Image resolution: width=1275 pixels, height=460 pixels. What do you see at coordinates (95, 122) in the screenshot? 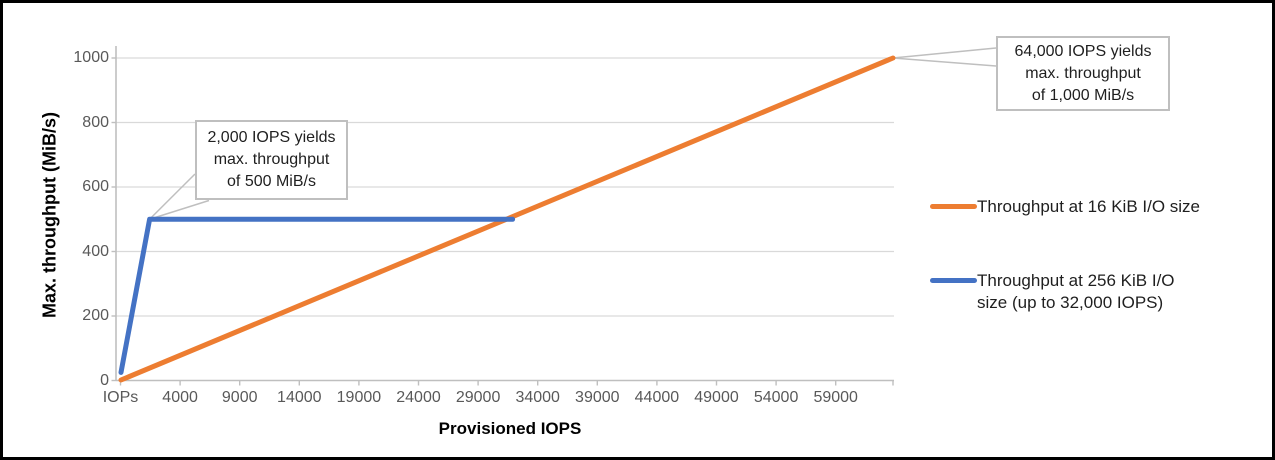
I see `y-tick-label: 800` at bounding box center [95, 122].